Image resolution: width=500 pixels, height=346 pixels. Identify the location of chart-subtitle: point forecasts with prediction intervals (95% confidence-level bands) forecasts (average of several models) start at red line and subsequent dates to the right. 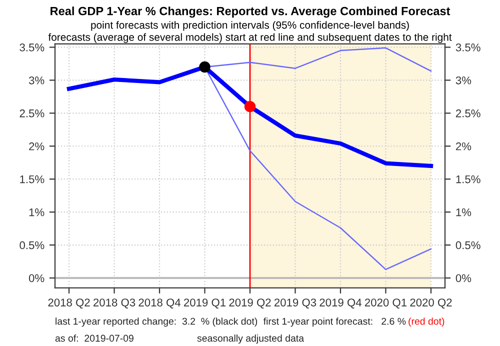
(250, 32).